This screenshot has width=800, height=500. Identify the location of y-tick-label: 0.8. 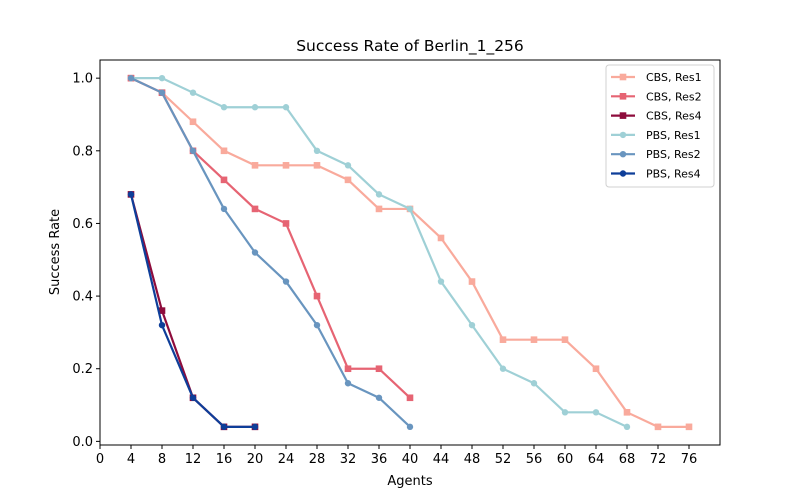
(82, 151).